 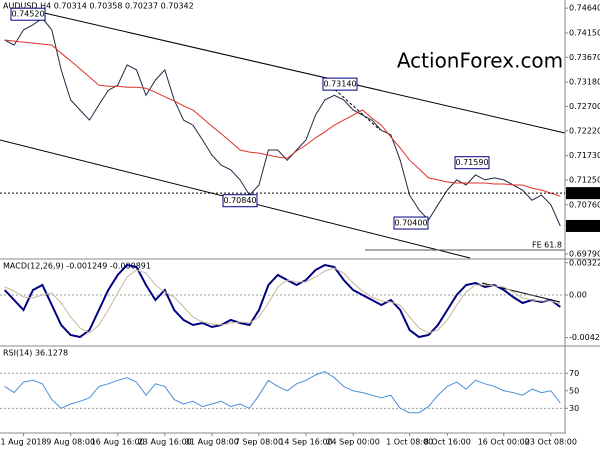 What do you see at coordinates (584, 8) in the screenshot?
I see `y-tick-label: 0.74640` at bounding box center [584, 8].